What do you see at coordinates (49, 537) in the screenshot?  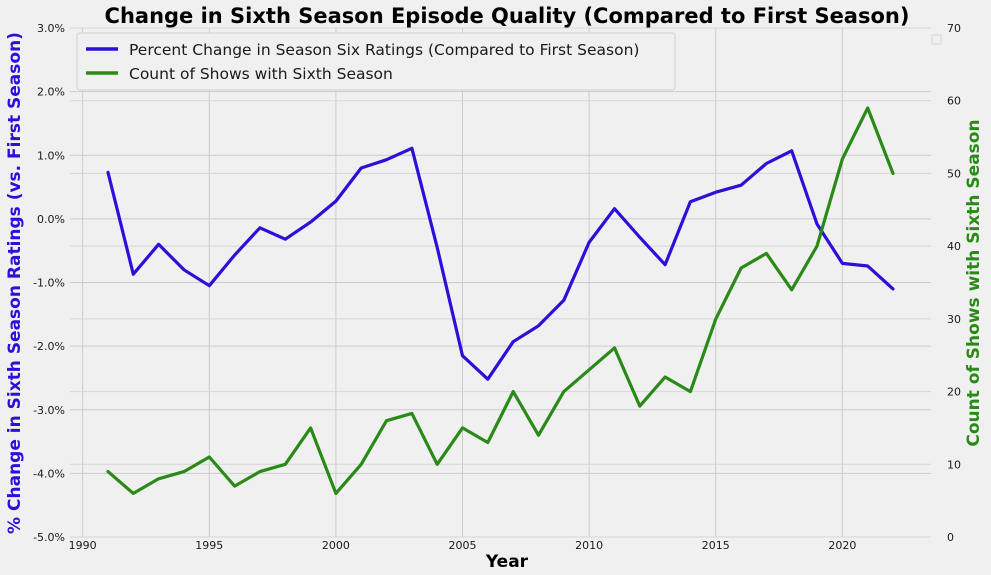 I see `left-tick-label: -5.0%` at bounding box center [49, 537].